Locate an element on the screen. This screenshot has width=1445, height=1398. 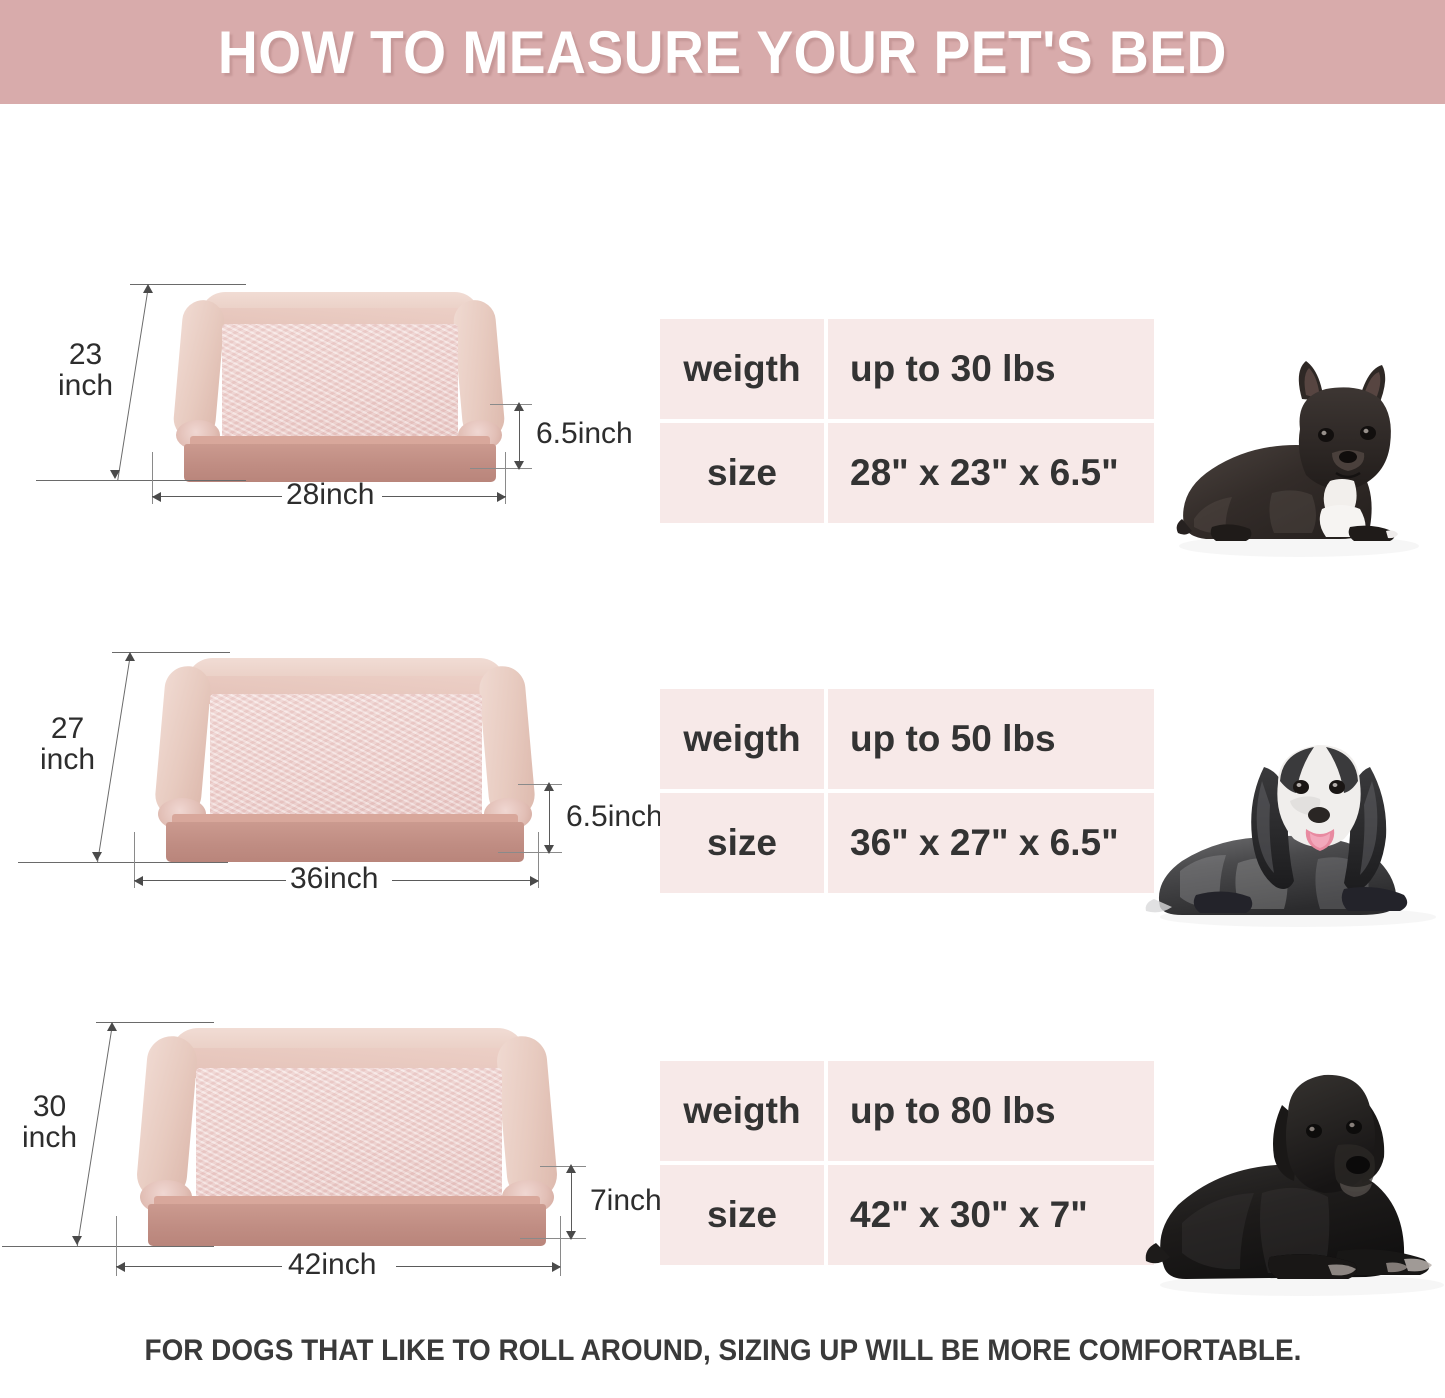
spec-row-weight-medium: weigth up to 50 lbs is located at coordinates (907, 739).